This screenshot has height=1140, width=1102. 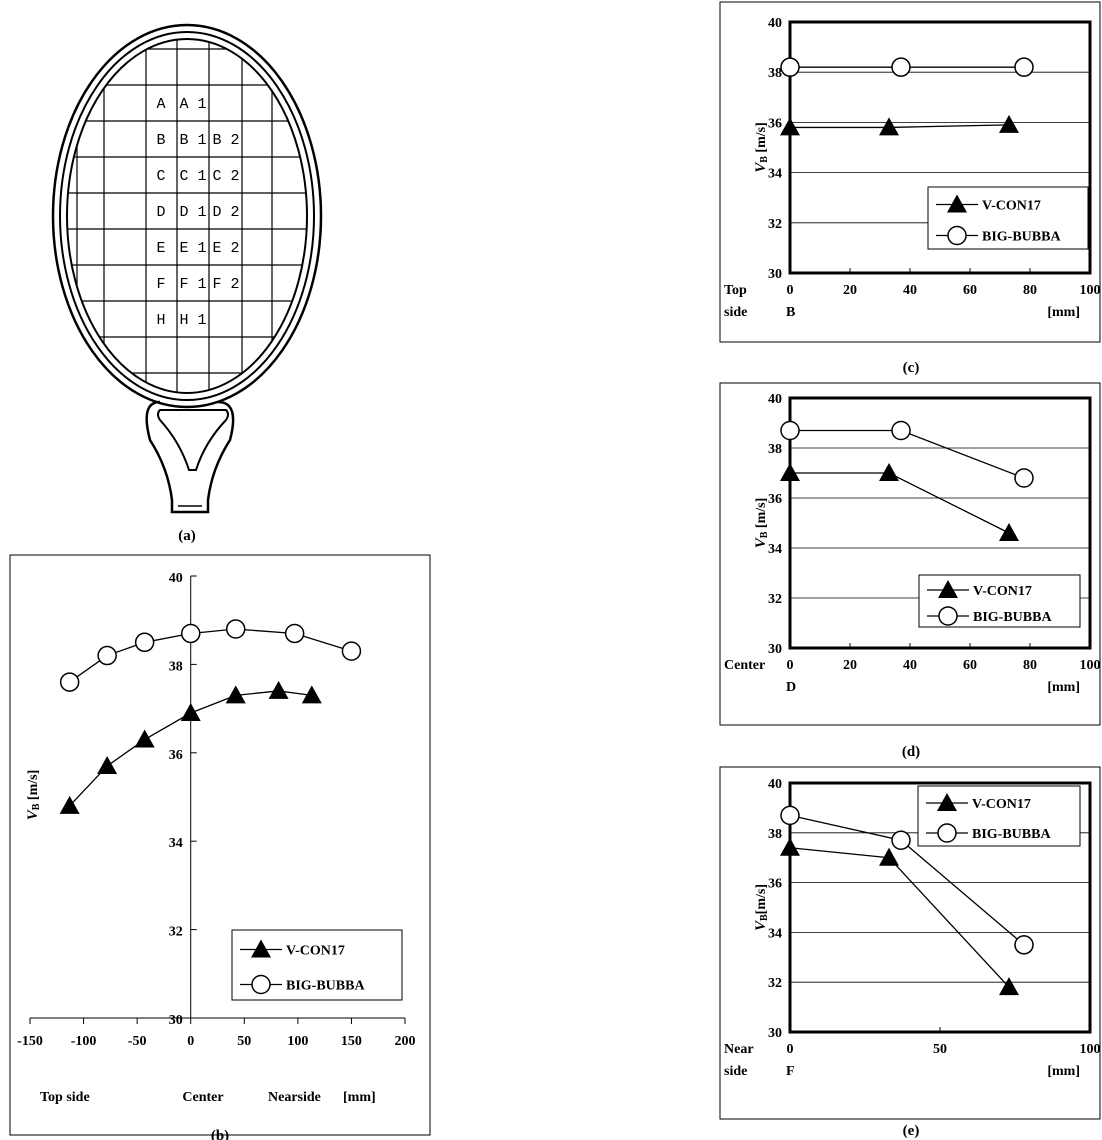 I want to click on x-tick-label: 80, so click(x=1030, y=665).